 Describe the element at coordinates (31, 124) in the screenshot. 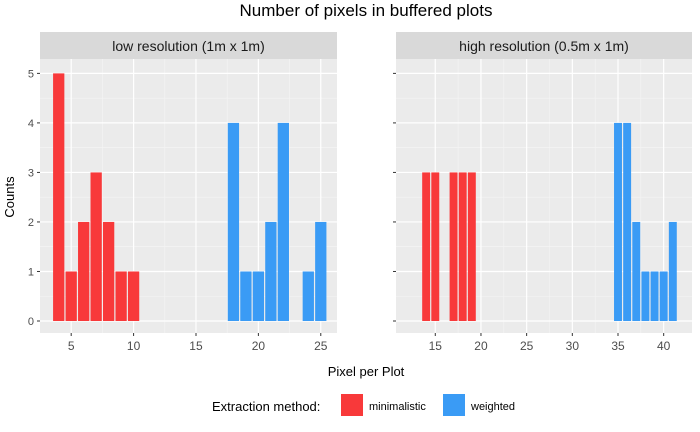

I see `y-tick-label: 4` at that location.